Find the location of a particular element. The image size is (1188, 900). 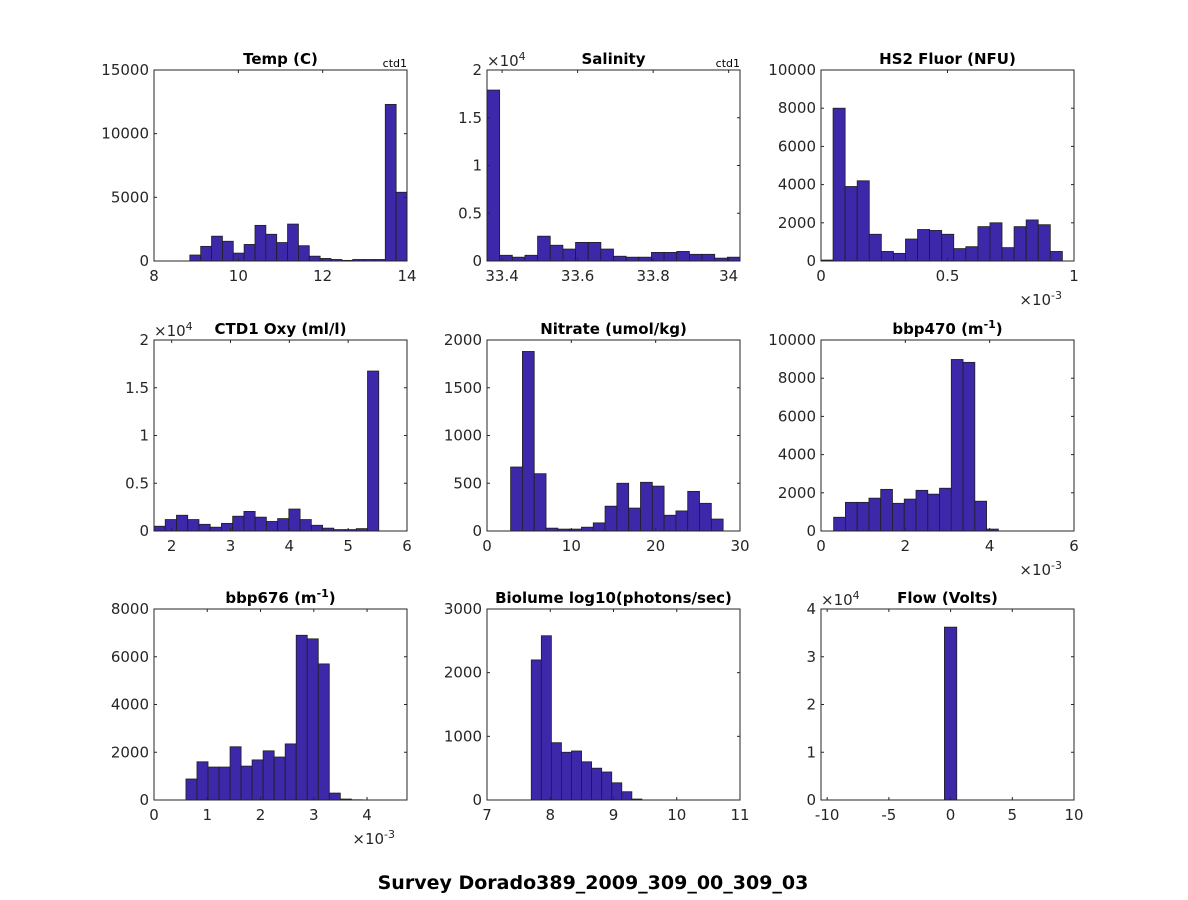

y-tick-label: 10000 is located at coordinates (125, 134).